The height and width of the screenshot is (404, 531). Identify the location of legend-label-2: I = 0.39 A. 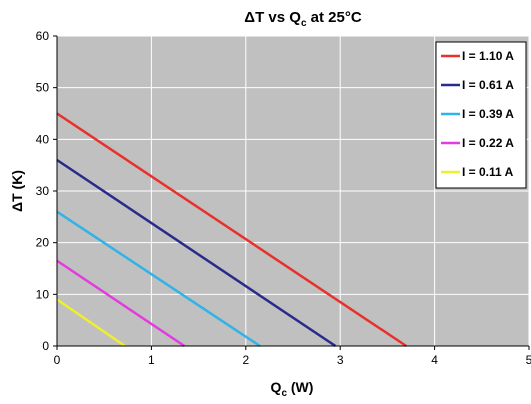
(488, 114).